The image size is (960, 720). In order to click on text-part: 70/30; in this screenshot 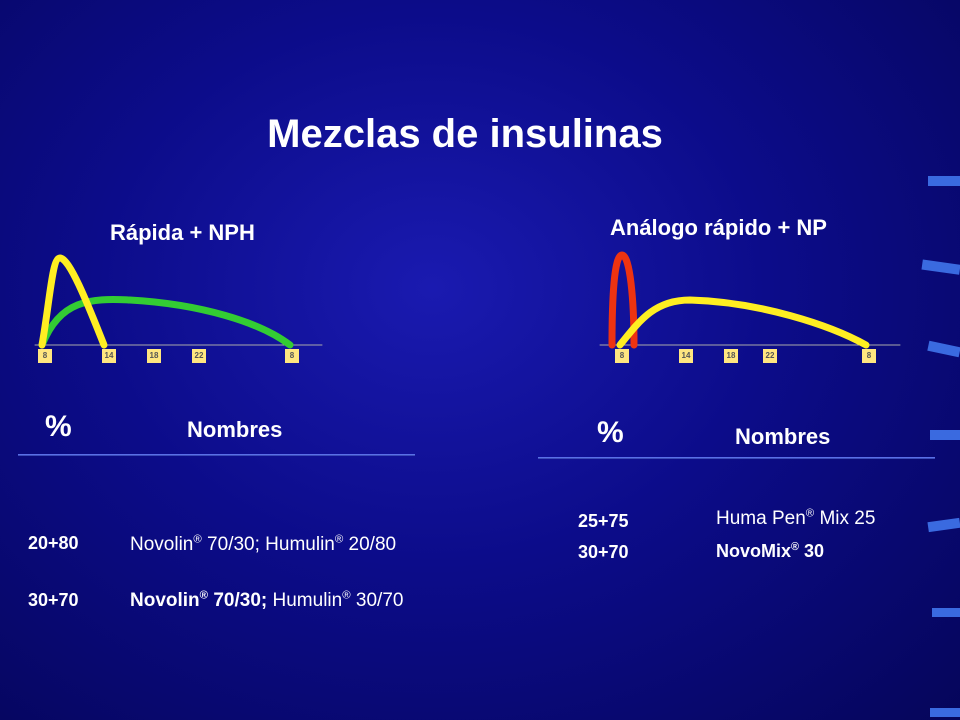, I will do `click(238, 600)`.